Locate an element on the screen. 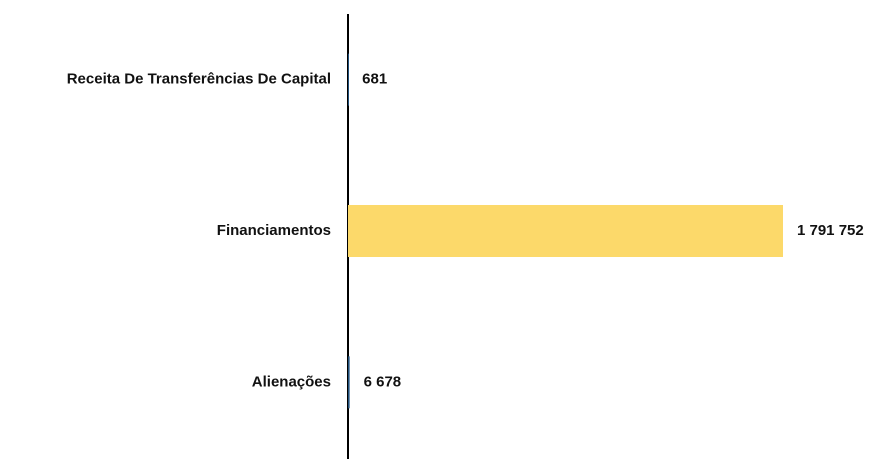 Image resolution: width=876 pixels, height=459 pixels. y-tick-label: Financiamentos is located at coordinates (274, 230).